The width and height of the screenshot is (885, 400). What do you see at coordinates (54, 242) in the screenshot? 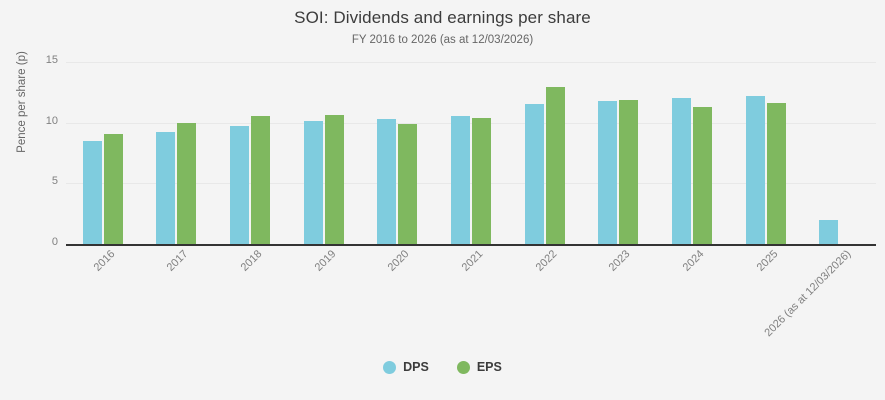
I see `y-axis-tick-label: 0` at bounding box center [54, 242].